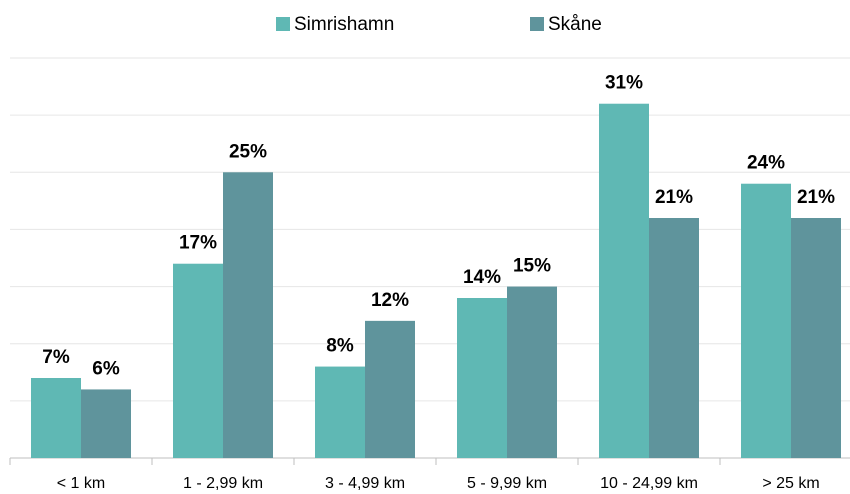 The height and width of the screenshot is (494, 850). I want to click on value-label: 17%, so click(198, 243).